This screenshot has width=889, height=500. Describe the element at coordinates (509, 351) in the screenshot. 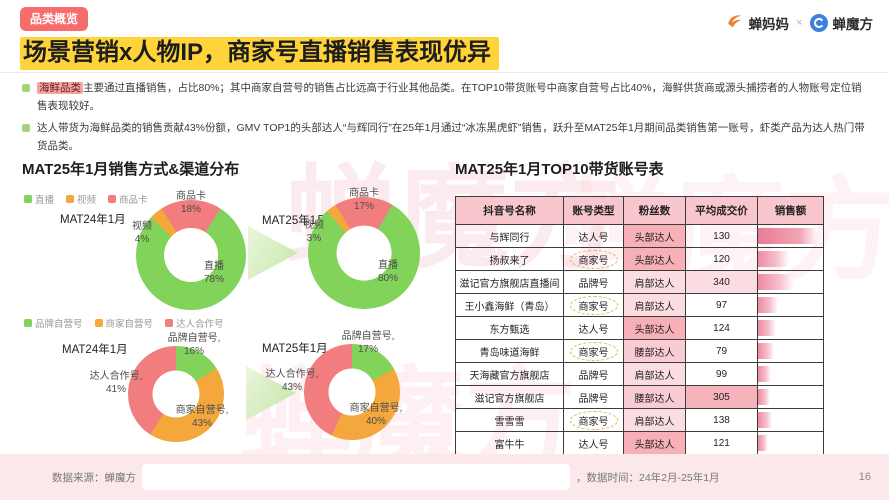

I see `account-name-cell: 青岛味道海鲜` at that location.